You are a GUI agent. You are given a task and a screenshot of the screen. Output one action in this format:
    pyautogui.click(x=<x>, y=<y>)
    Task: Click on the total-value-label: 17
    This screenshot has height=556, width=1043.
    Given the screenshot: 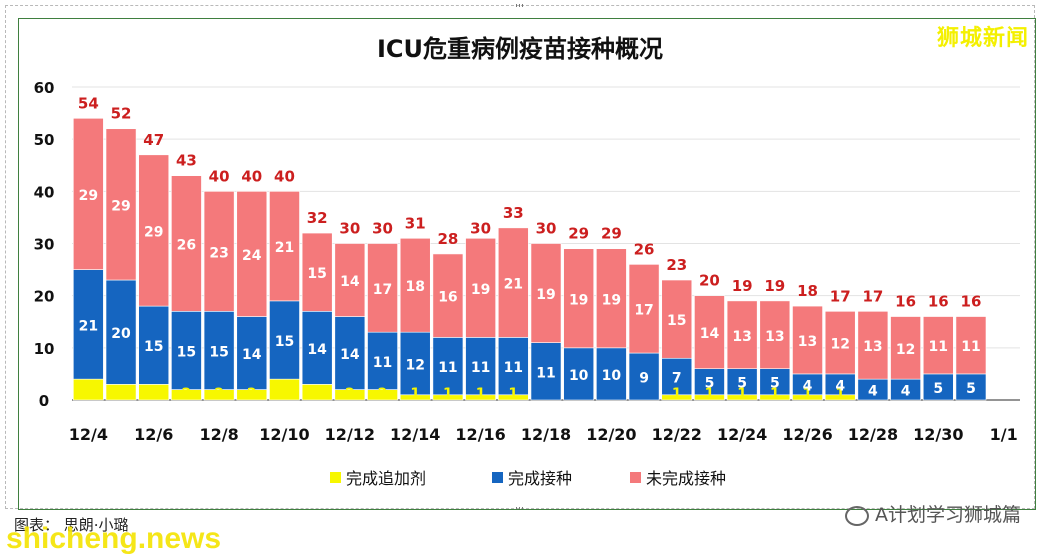 What is the action you would take?
    pyautogui.click(x=840, y=296)
    